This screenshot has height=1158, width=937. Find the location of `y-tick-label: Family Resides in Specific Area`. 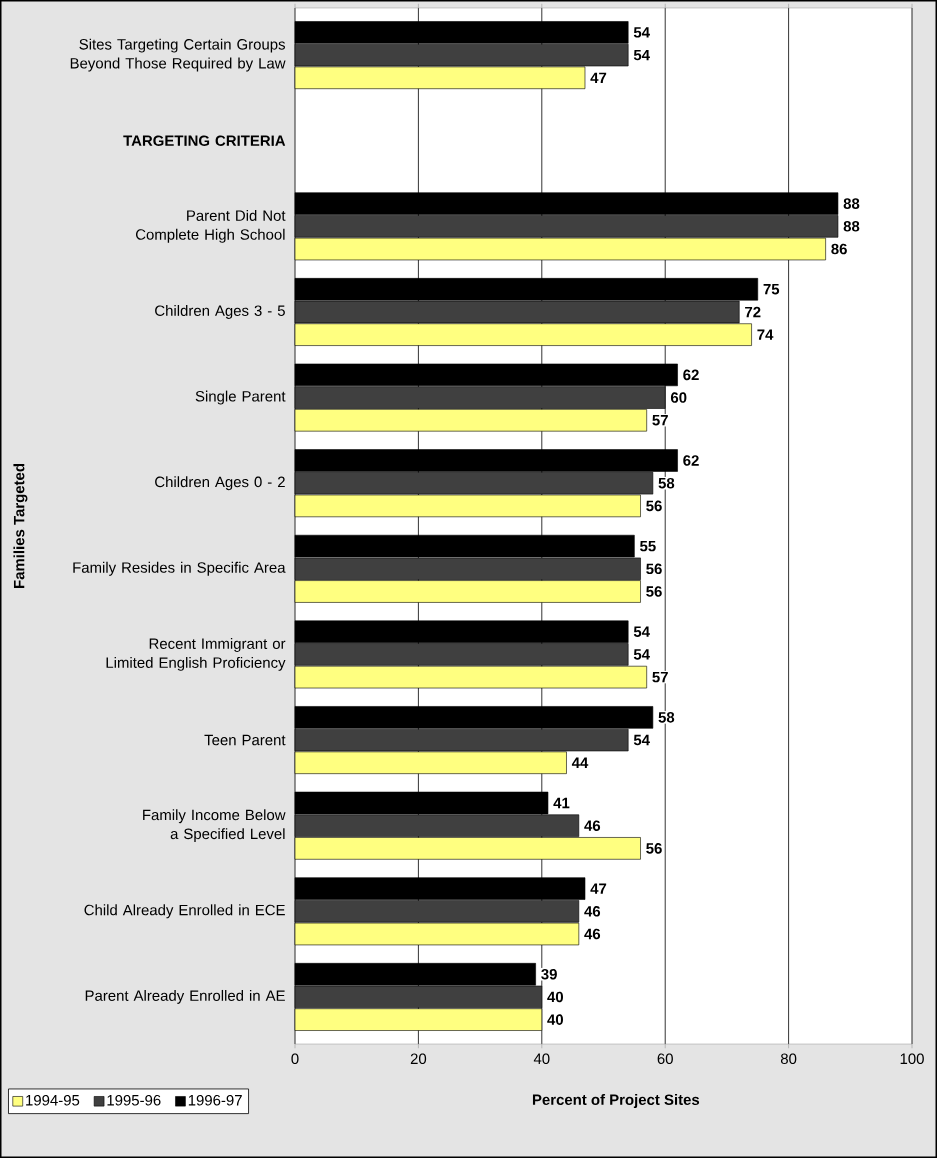

y-tick-label: Family Resides in Specific Area is located at coordinates (179, 568).